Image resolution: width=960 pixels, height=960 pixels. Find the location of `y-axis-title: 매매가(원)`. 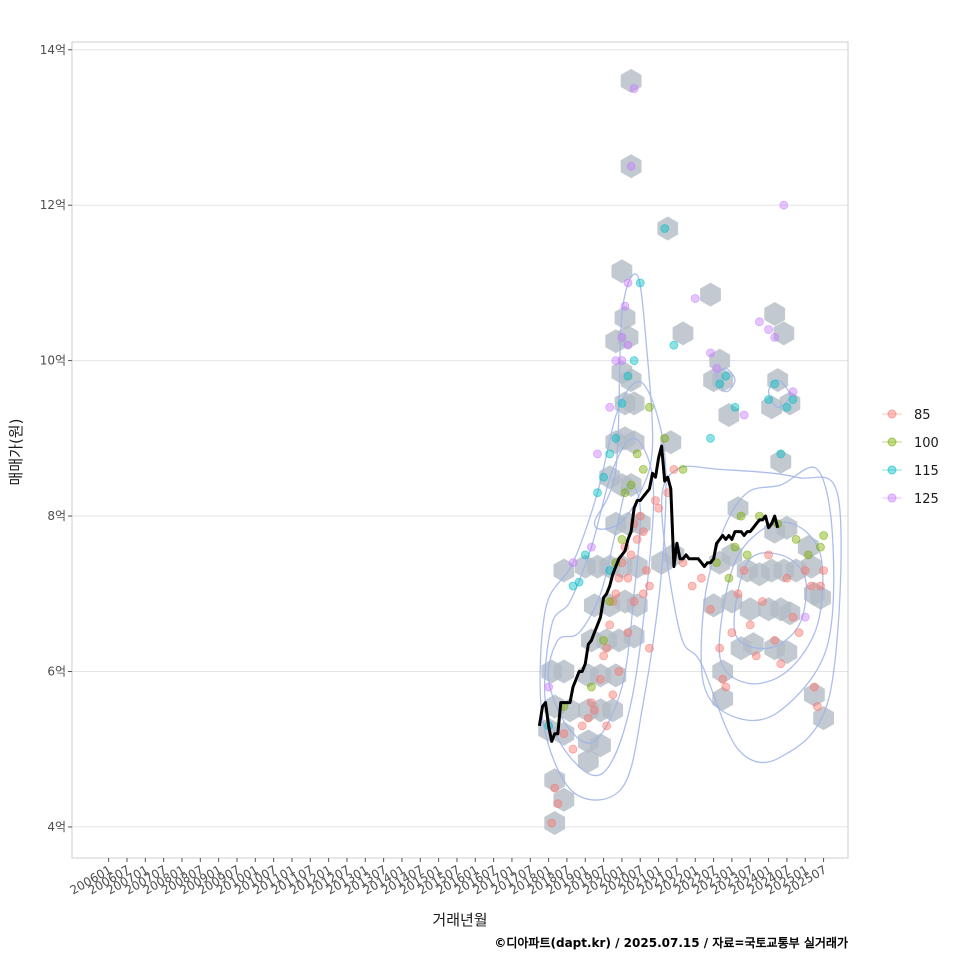

y-axis-title: 매매가(원) is located at coordinates (16, 452).